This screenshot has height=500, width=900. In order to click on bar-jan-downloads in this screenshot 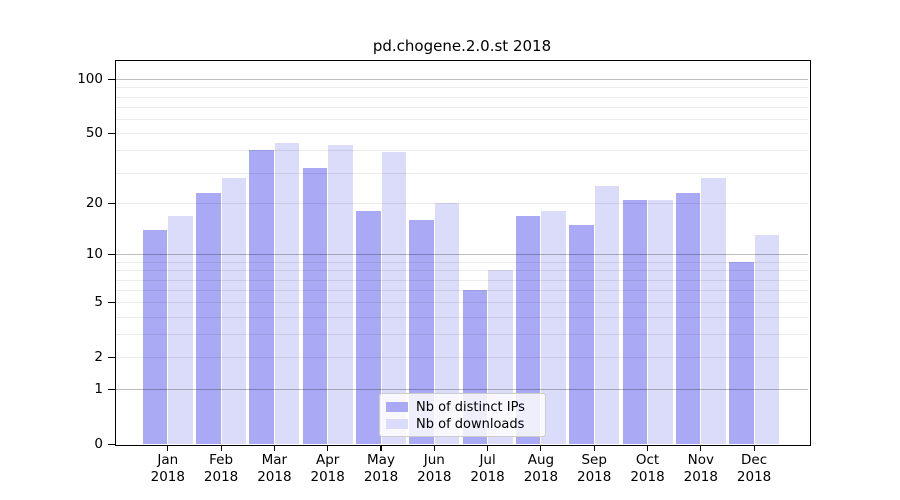, I will do `click(180, 329)`.